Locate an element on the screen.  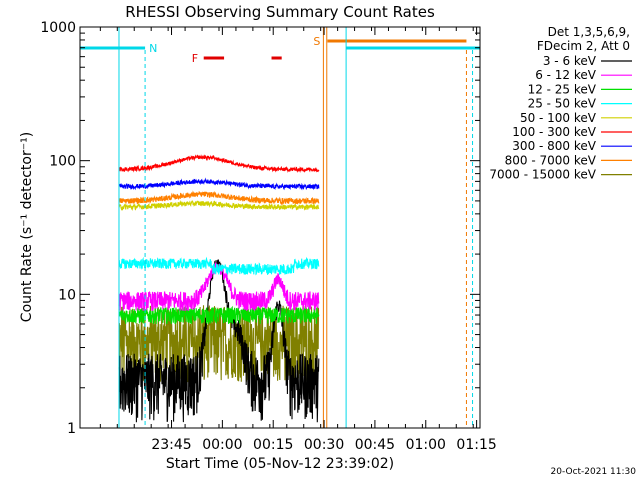
x-tick-label-3: 00:30 is located at coordinates (324, 445).